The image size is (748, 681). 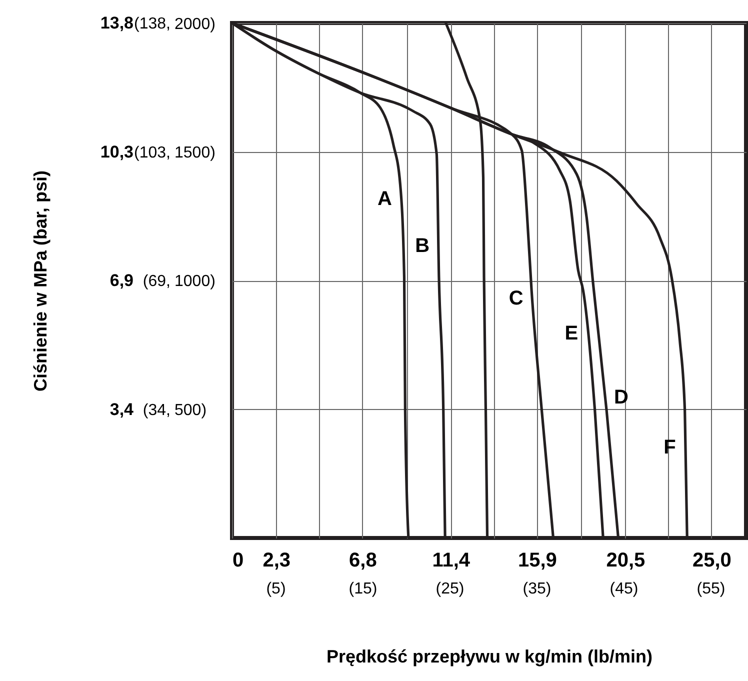 What do you see at coordinates (451, 561) in the screenshot?
I see `x-tick-label: 11,4` at bounding box center [451, 561].